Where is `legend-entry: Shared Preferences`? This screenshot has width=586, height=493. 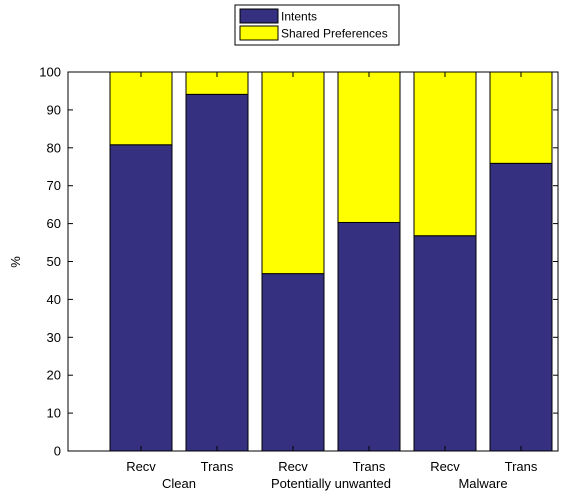
legend-entry: Shared Preferences is located at coordinates (334, 34).